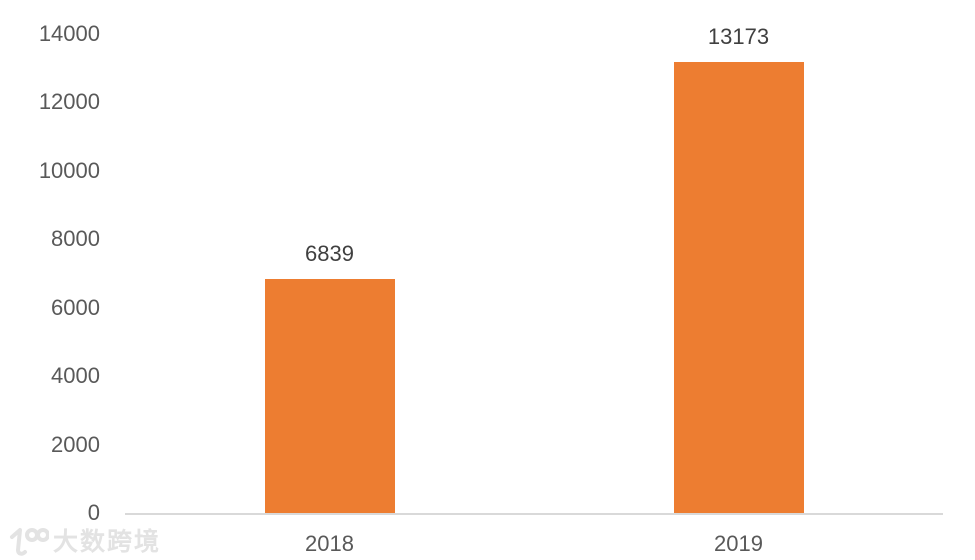 The image size is (975, 560). What do you see at coordinates (50, 280) in the screenshot?
I see `y-axis: 0 2000 4000 6000 8000 10000 12000 14000` at bounding box center [50, 280].